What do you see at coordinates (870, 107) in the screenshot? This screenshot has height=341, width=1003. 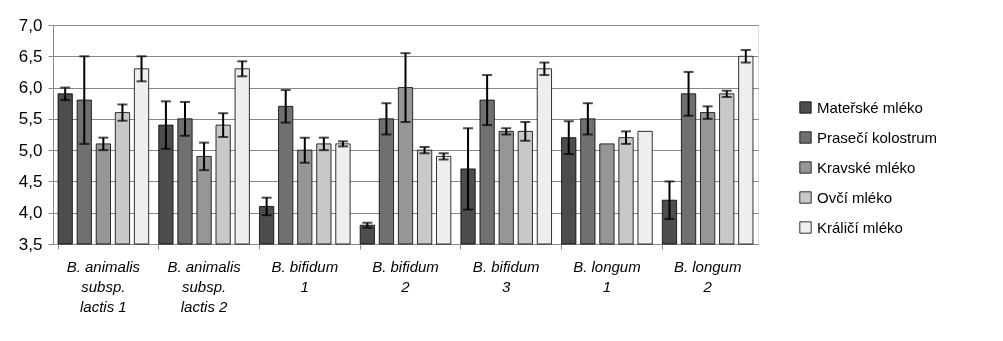 I see `legend-label: Mateřské mléko` at bounding box center [870, 107].